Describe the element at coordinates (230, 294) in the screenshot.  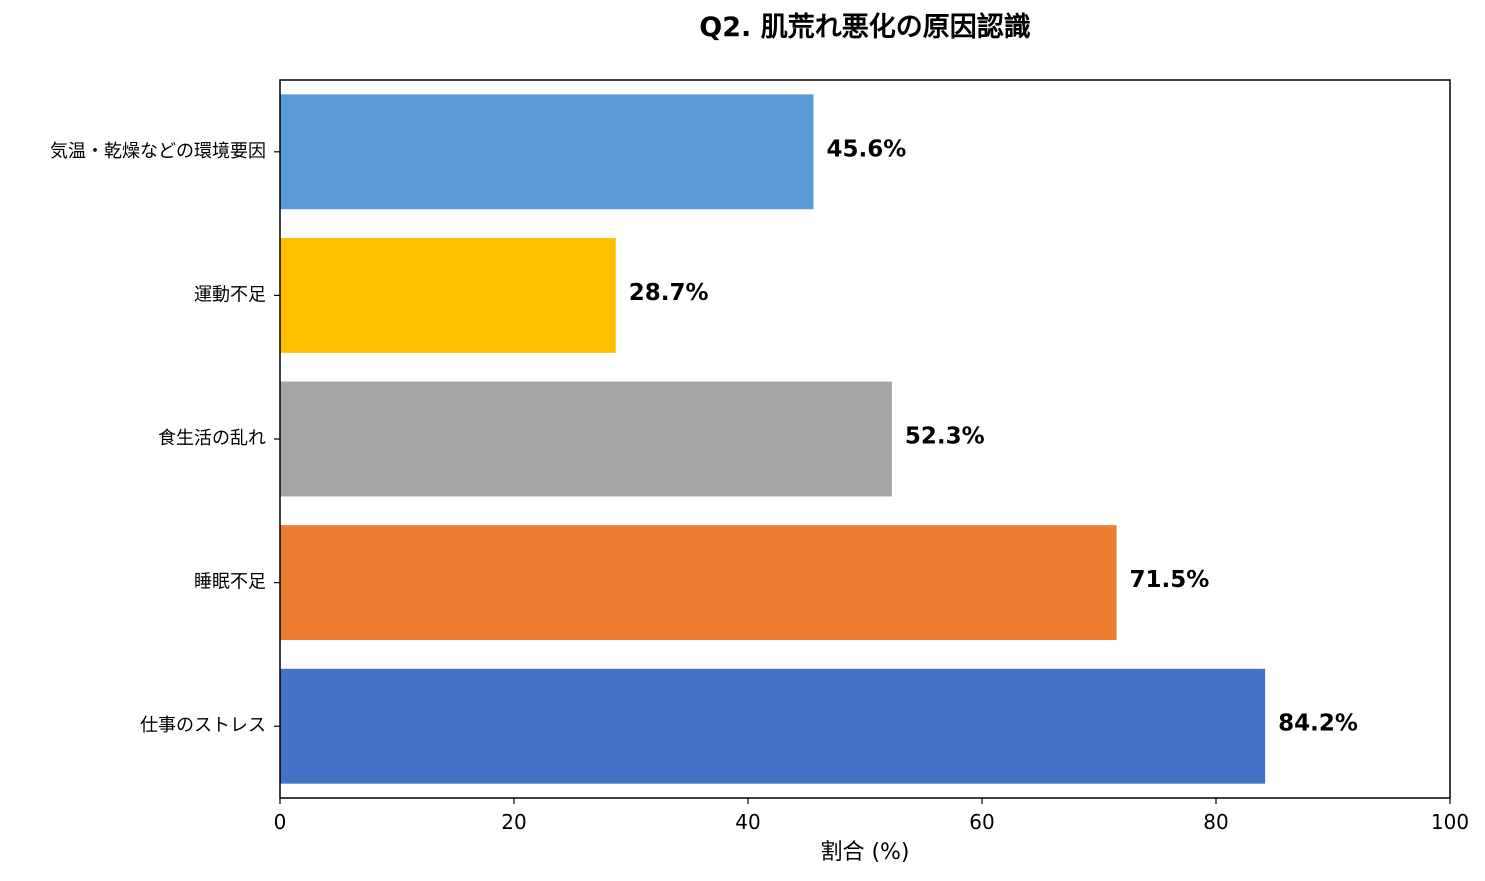
I see `y-tick-label: 運動不足` at that location.